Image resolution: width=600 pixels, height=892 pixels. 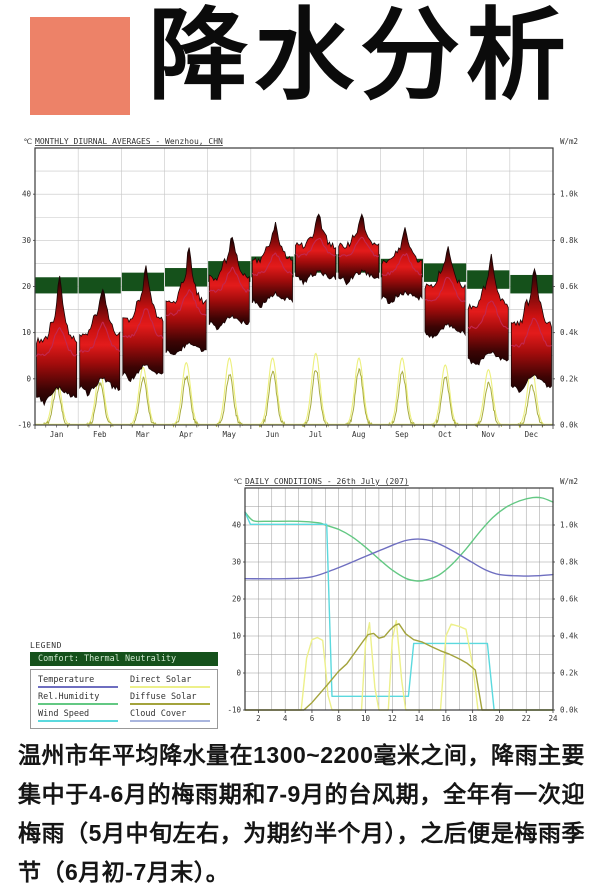 What do you see at coordinates (360, 56) in the screenshot?
I see `page-title: 降水分析` at bounding box center [360, 56].